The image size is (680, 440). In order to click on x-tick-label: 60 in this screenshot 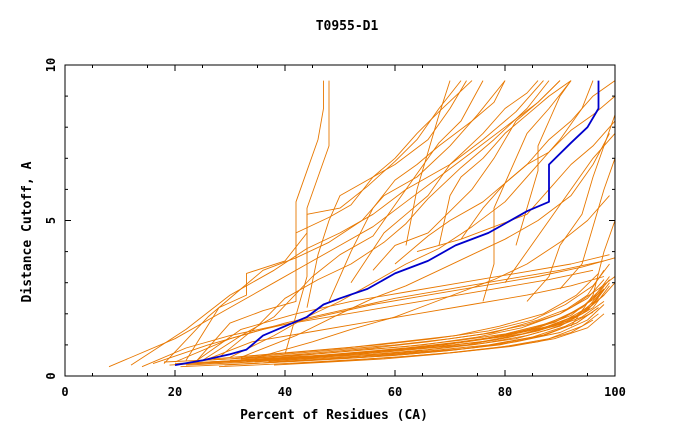, I will do `click(395, 392)`.